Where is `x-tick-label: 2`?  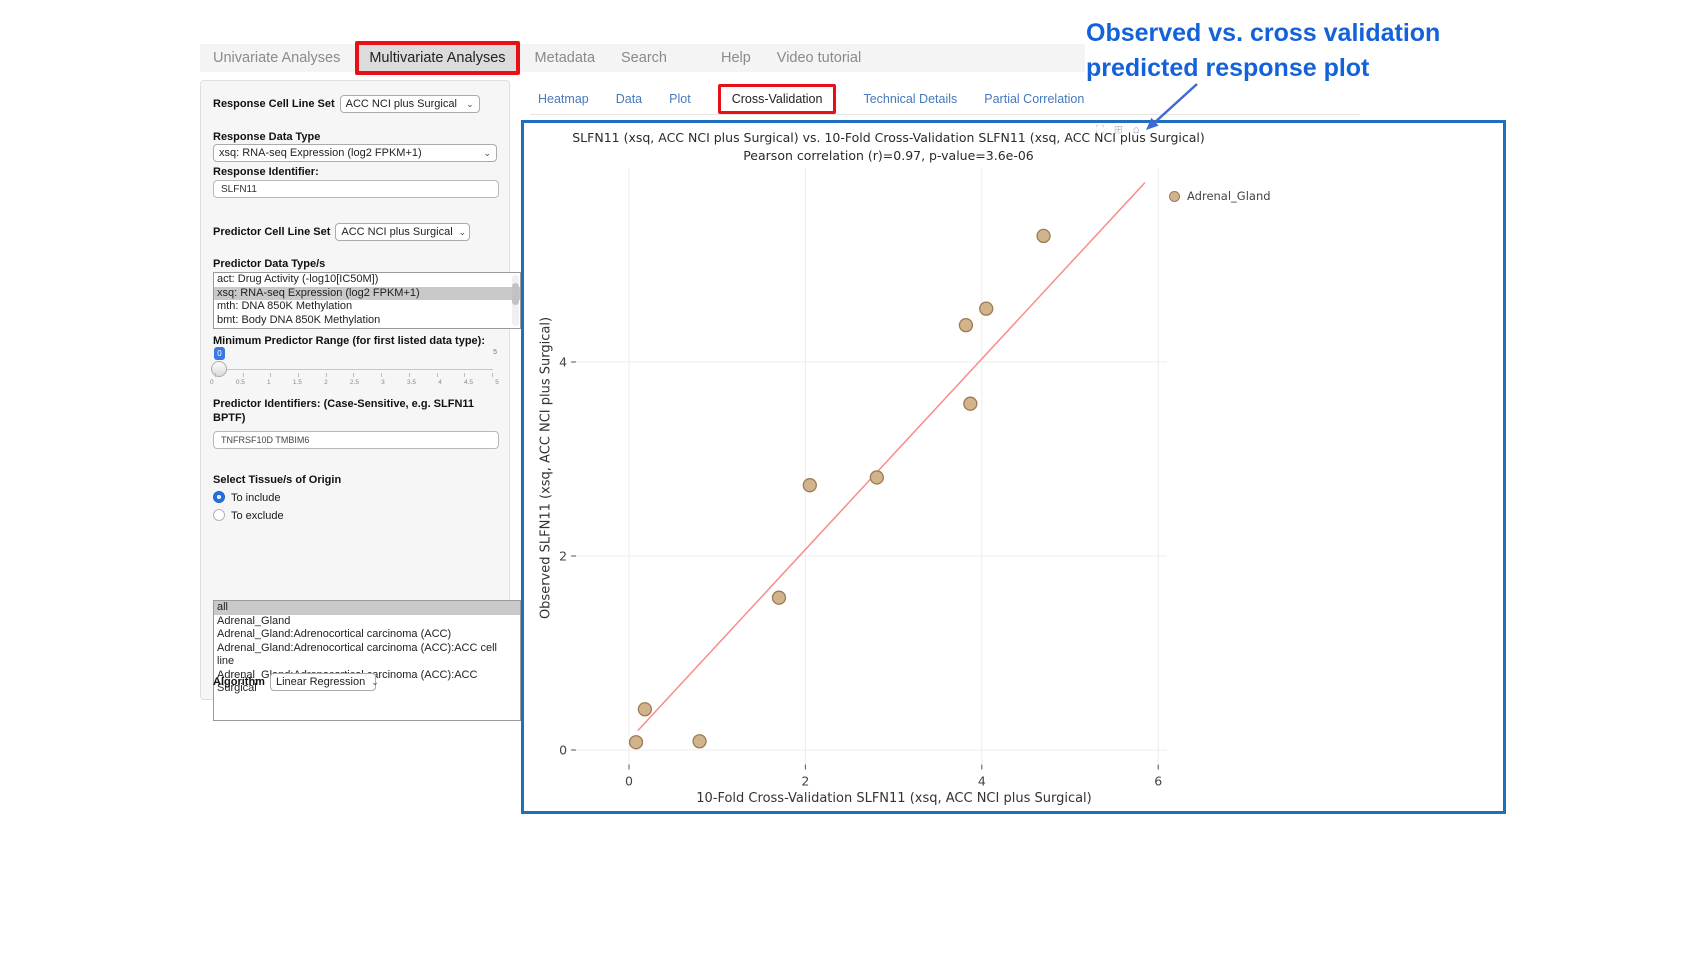
x-tick-label: 2 is located at coordinates (805, 781).